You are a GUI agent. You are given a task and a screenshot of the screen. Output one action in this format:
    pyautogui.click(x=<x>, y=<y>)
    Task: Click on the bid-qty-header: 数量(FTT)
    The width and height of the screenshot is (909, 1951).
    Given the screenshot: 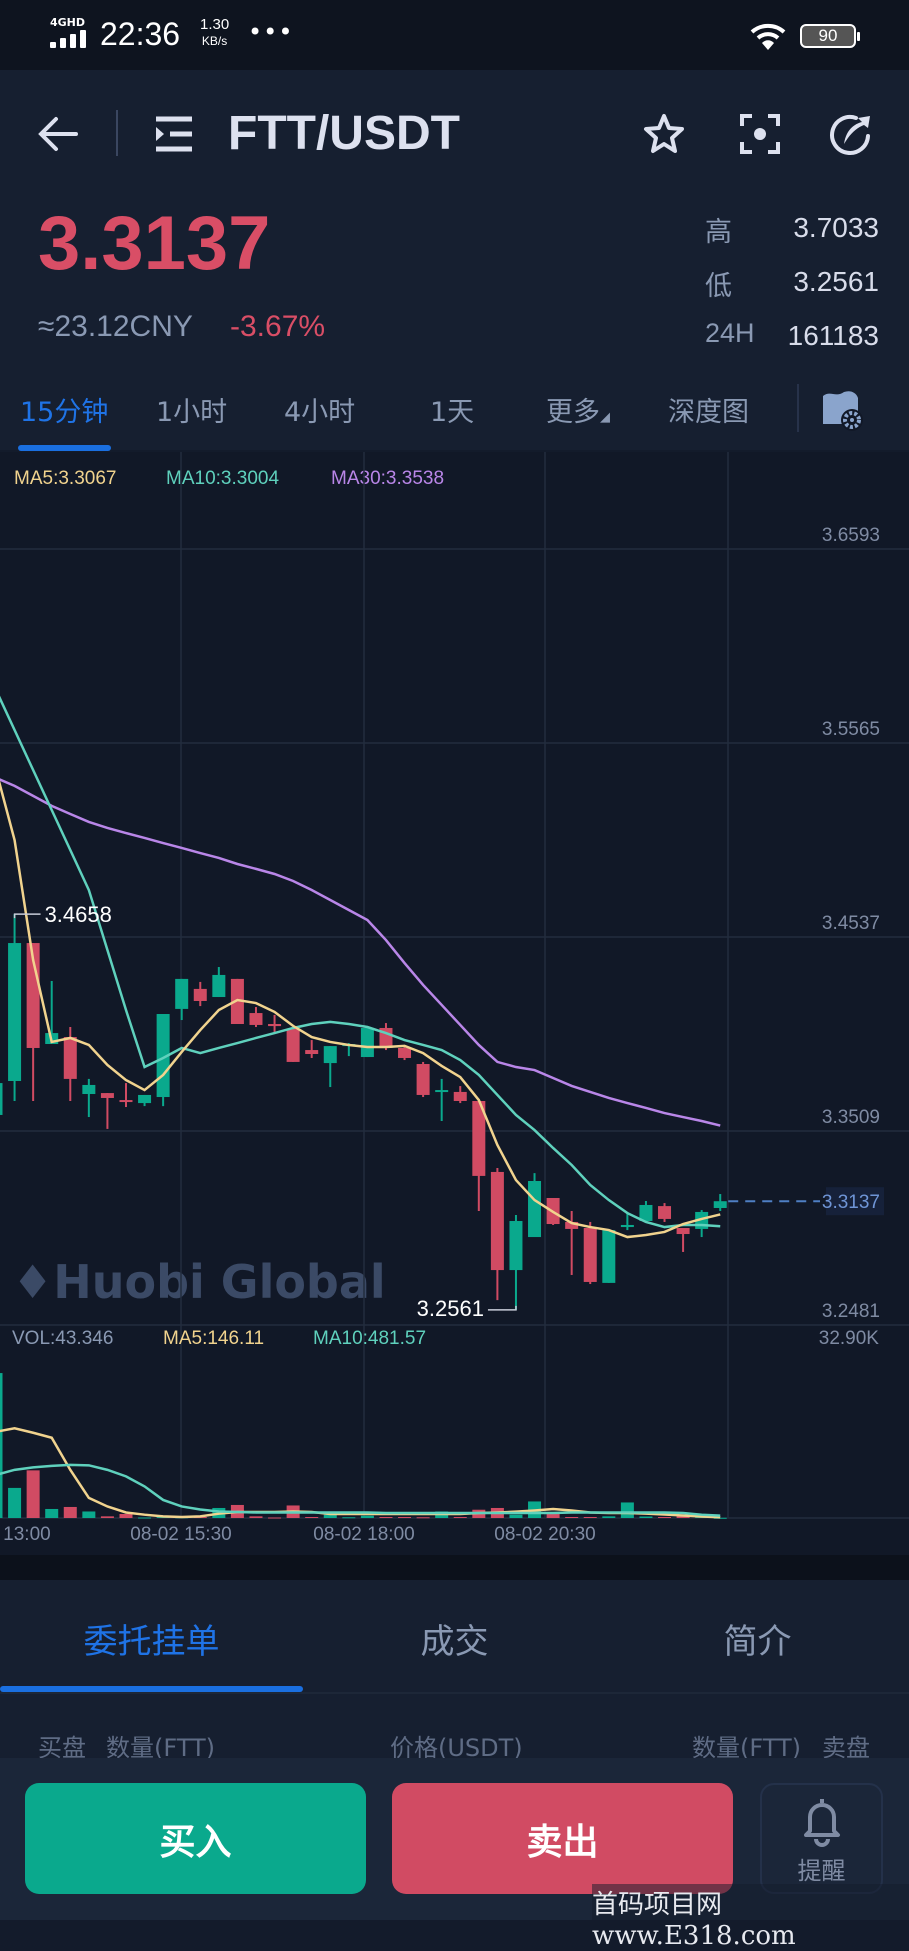 What is the action you would take?
    pyautogui.click(x=161, y=1748)
    